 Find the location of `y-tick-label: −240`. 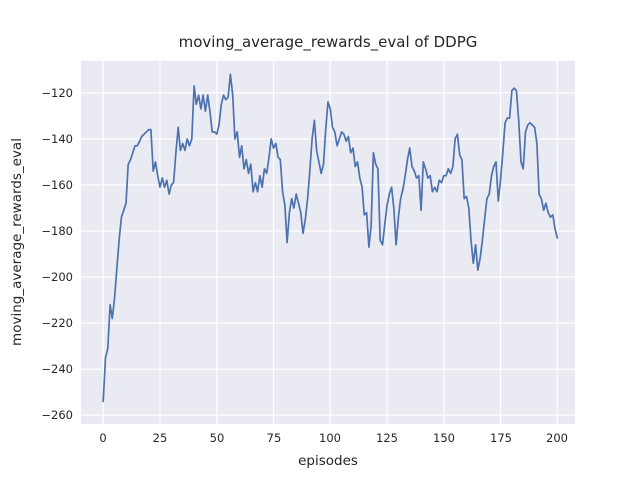

y-tick-label: −240 is located at coordinates (57, 369).